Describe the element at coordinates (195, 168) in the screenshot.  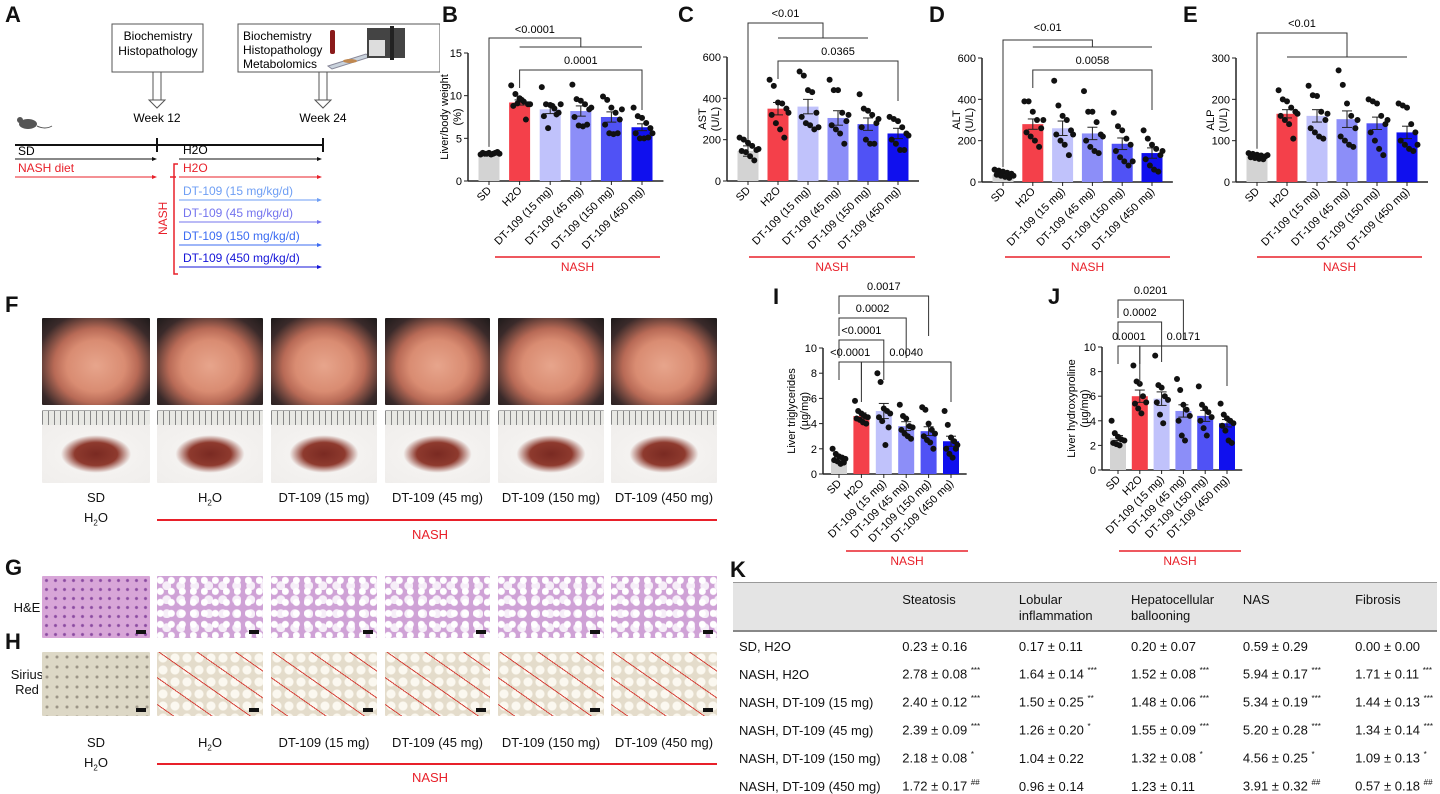
I see `treatment-label: H2O` at that location.